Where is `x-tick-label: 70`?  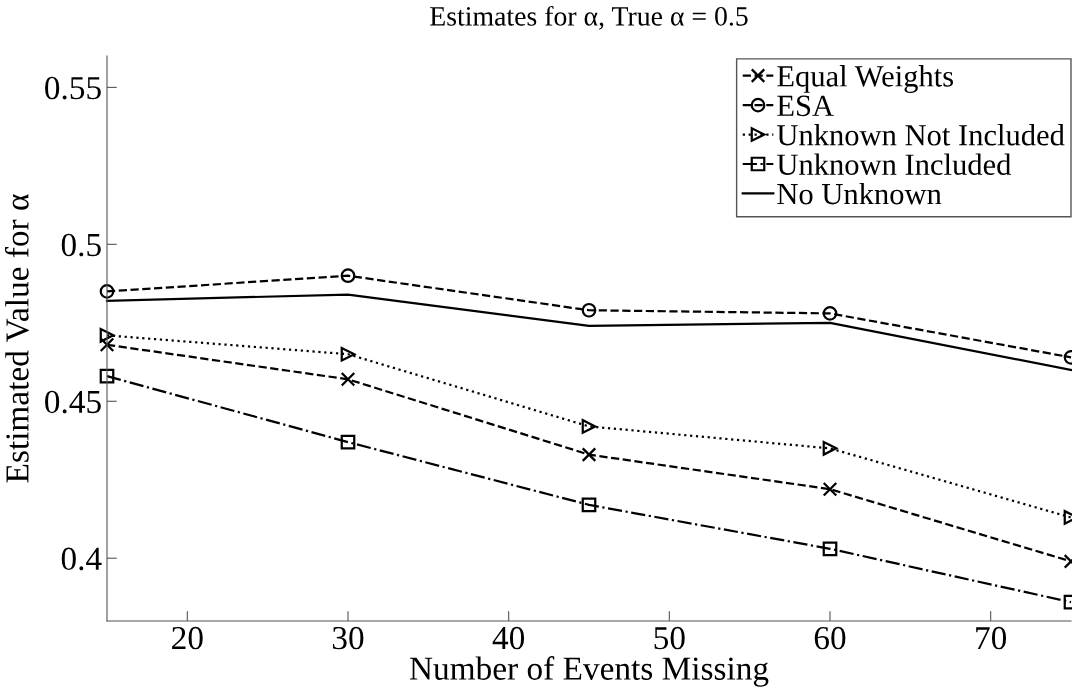 x-tick-label: 70 is located at coordinates (991, 638).